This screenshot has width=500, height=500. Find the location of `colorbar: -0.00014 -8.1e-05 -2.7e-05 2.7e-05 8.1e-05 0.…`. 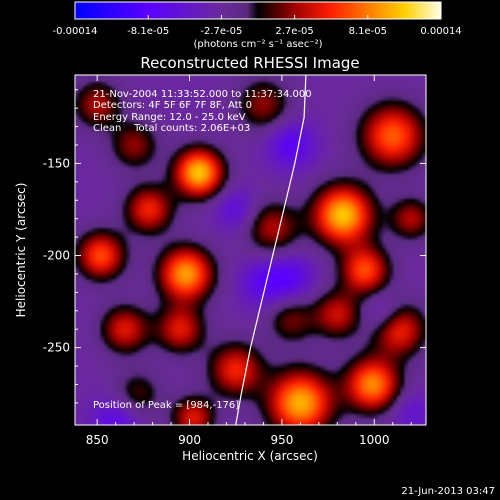

colorbar: -0.00014 -8.1e-05 -2.7e-05 2.7e-05 8.1e-05 0.… is located at coordinates (257, 25).